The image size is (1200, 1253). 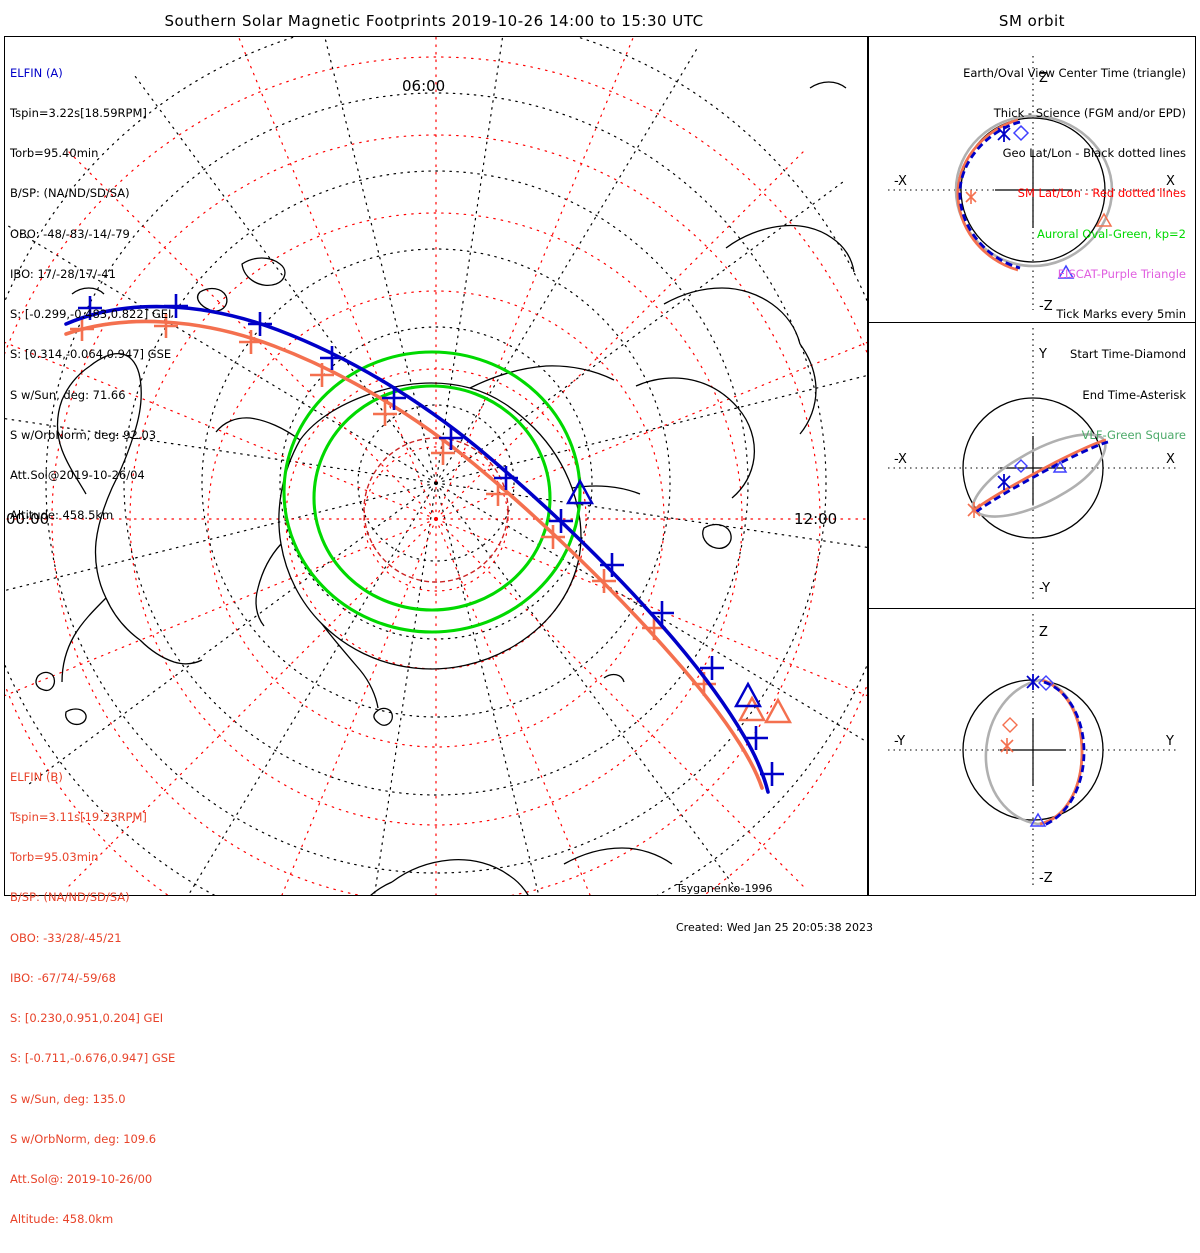 What do you see at coordinates (70, 897) in the screenshot?
I see `spacecraft-b-line: B/SP: (NA/ND/SD/SA)` at bounding box center [70, 897].